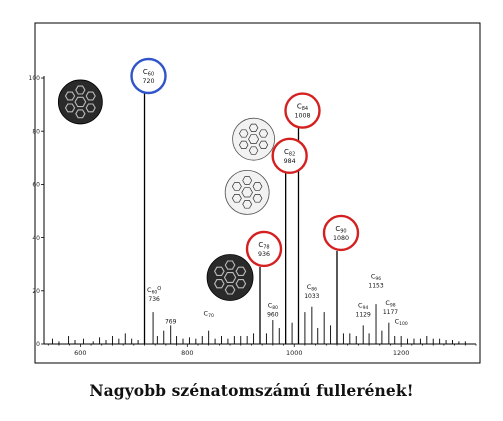 Image resolution: width=503 pixels, height=421 pixels. I want to click on peak-label-formula: C70, so click(209, 315).